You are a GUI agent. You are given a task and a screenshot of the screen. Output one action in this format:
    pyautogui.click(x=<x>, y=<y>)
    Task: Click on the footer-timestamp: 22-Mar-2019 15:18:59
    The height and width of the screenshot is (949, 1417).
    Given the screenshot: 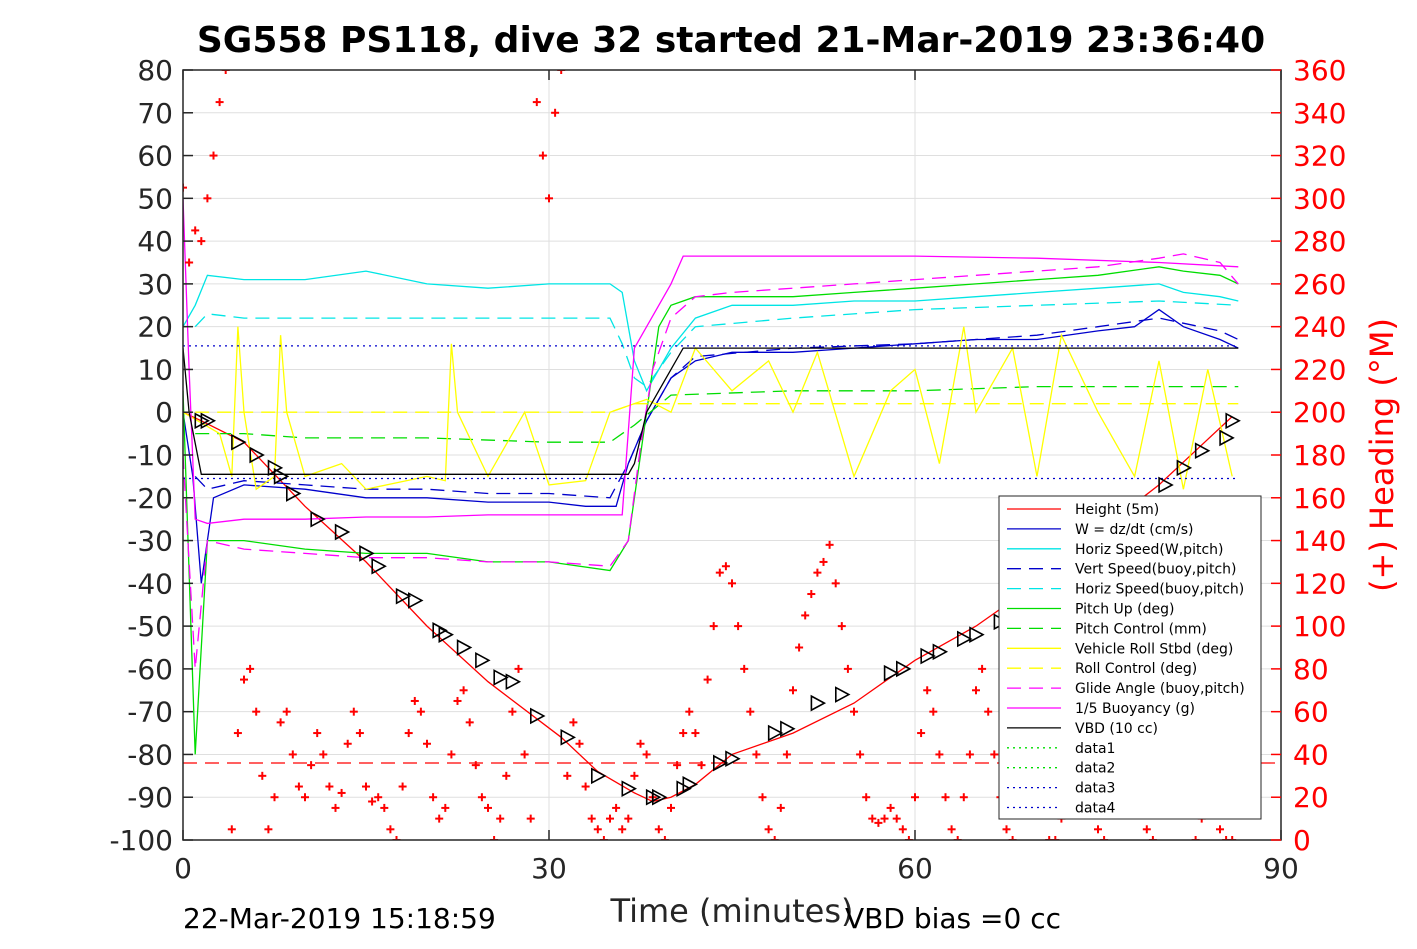 What is the action you would take?
    pyautogui.click(x=339, y=918)
    